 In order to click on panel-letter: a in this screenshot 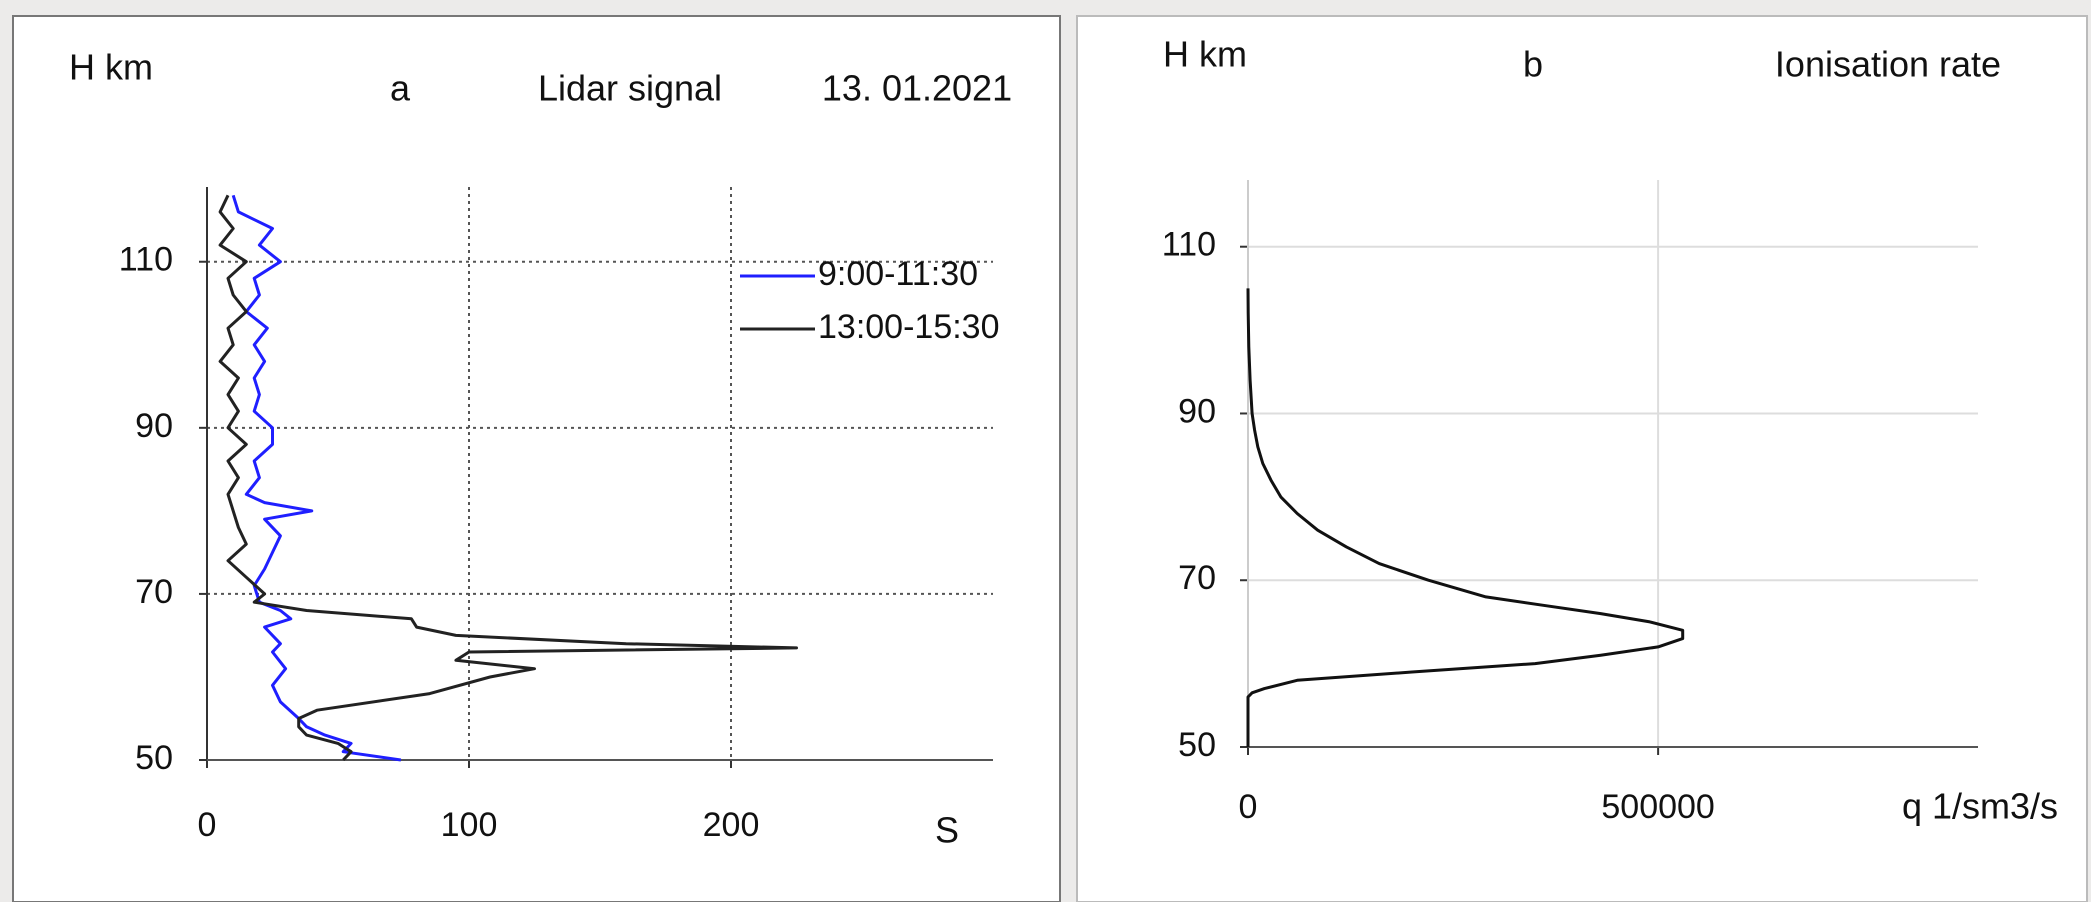, I will do `click(400, 88)`.